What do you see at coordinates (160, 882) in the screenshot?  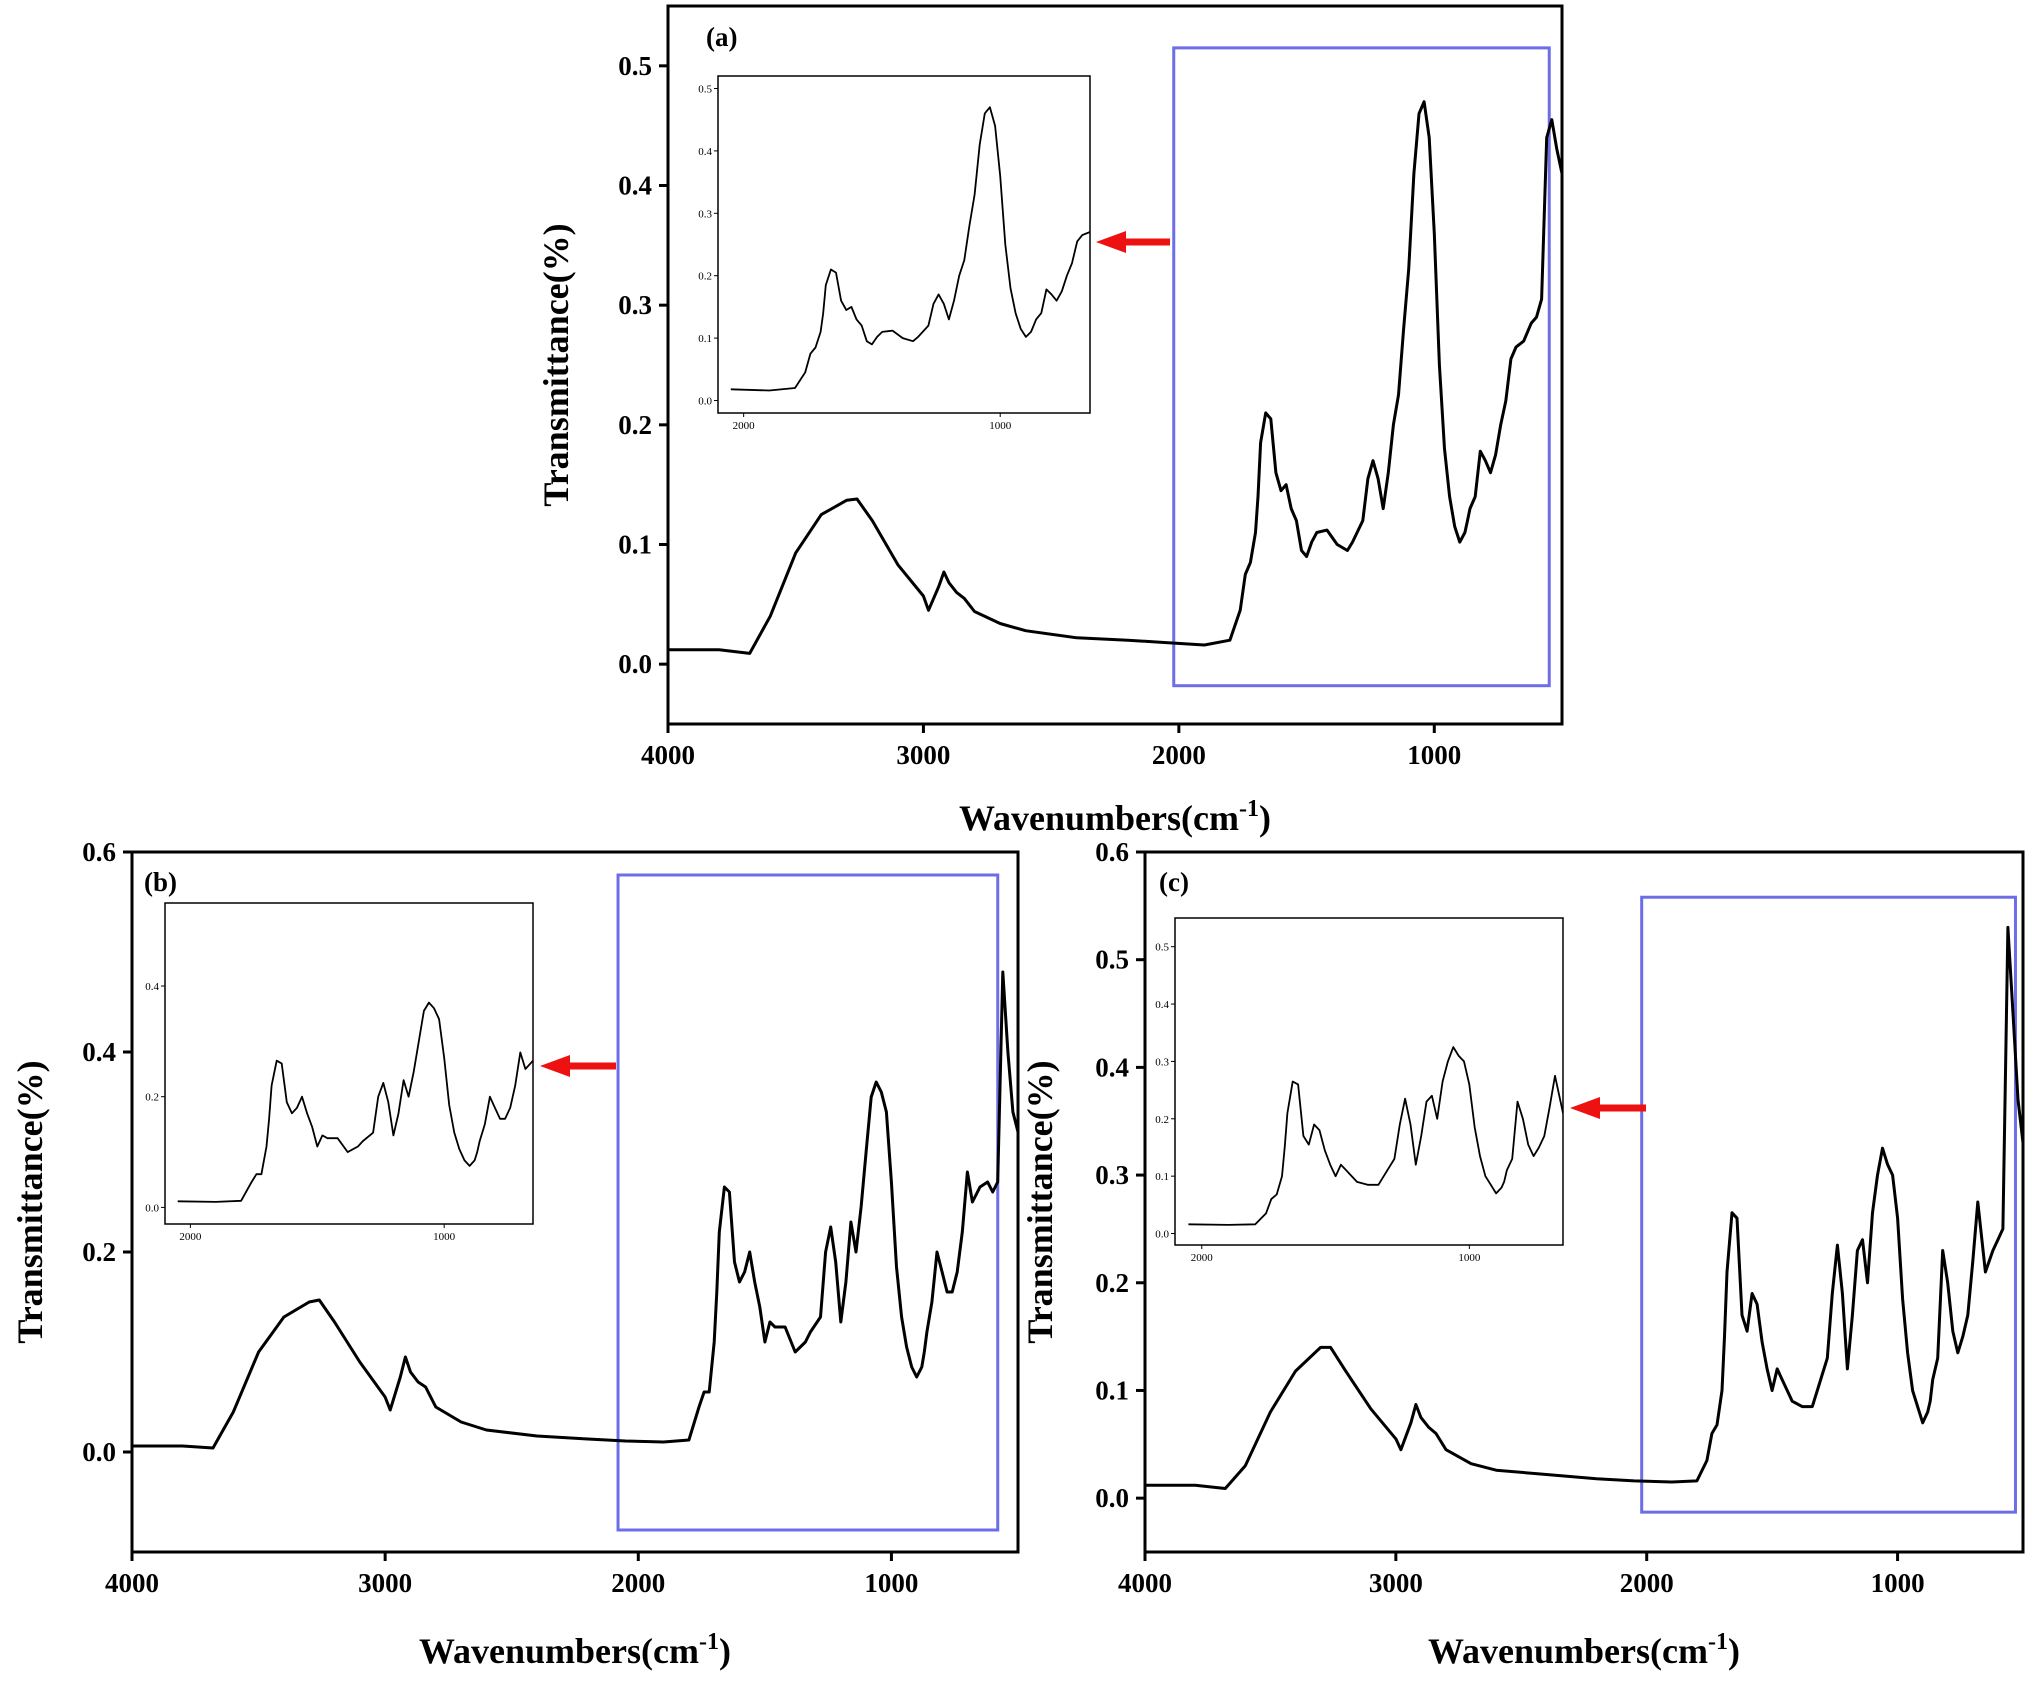 I see `panel-label: (b)` at bounding box center [160, 882].